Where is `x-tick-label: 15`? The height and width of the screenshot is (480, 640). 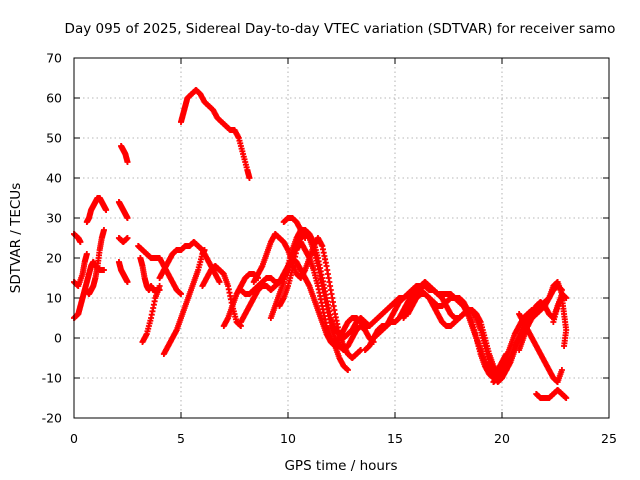
x-tick-label: 15 is located at coordinates (395, 438).